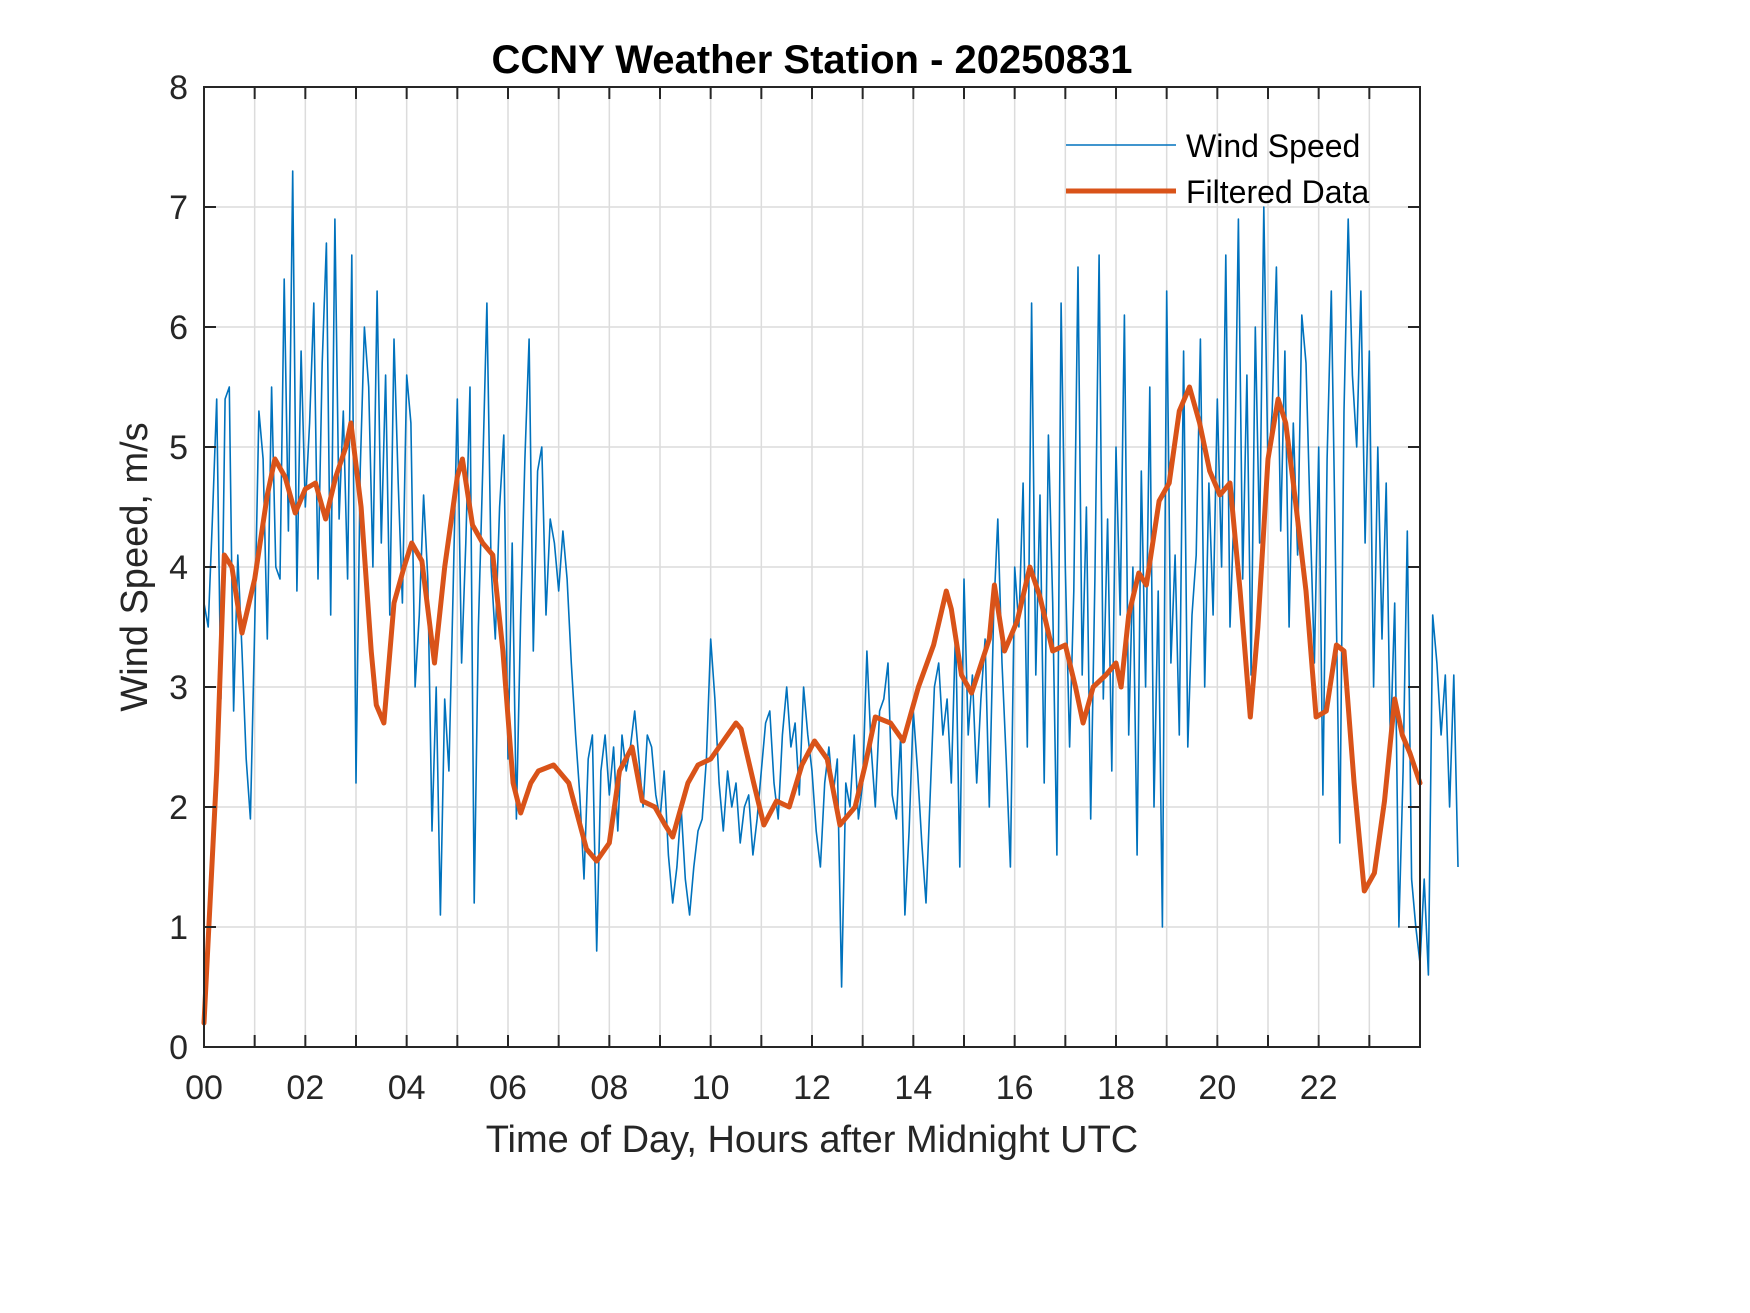 The height and width of the screenshot is (1313, 1750). I want to click on y-tick-label: 8, so click(178, 88).